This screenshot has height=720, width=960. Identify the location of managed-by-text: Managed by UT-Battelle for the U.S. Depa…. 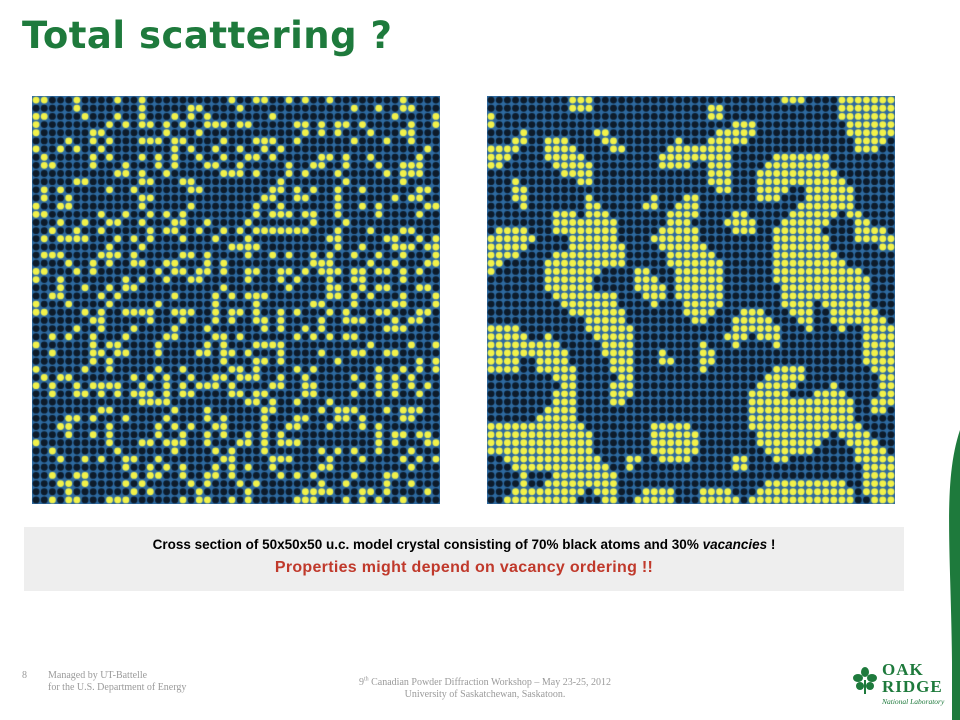
(117, 682).